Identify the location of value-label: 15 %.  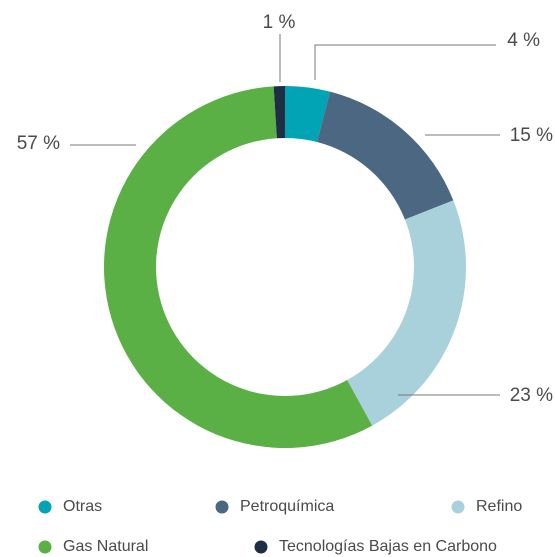
(531, 135).